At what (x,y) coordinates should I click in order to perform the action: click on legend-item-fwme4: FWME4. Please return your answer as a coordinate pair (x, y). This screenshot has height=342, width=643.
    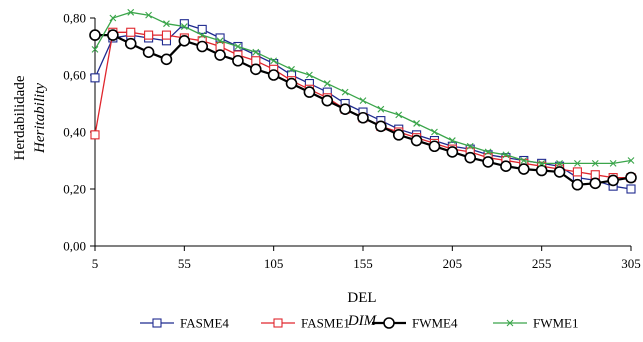
    Looking at the image, I should click on (415, 323).